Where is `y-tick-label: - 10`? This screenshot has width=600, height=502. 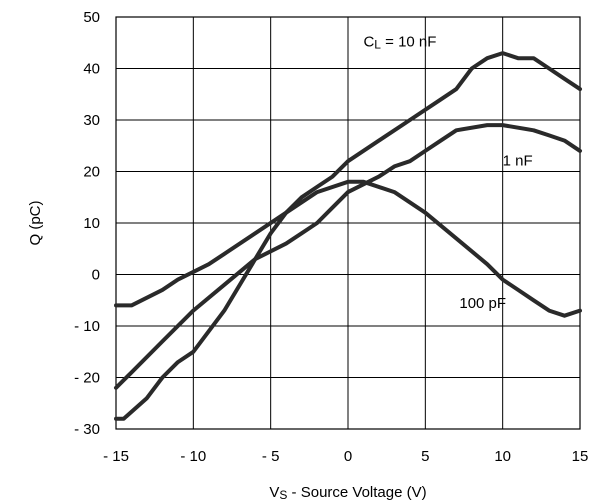 y-tick-label: - 10 is located at coordinates (87, 326).